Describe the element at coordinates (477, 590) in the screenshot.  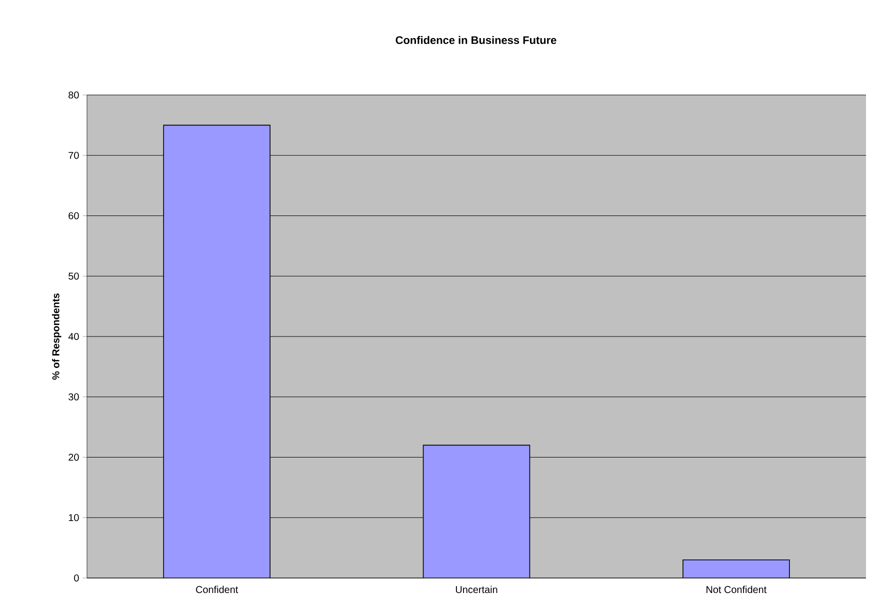
I see `x-tick-label: Uncertain` at that location.